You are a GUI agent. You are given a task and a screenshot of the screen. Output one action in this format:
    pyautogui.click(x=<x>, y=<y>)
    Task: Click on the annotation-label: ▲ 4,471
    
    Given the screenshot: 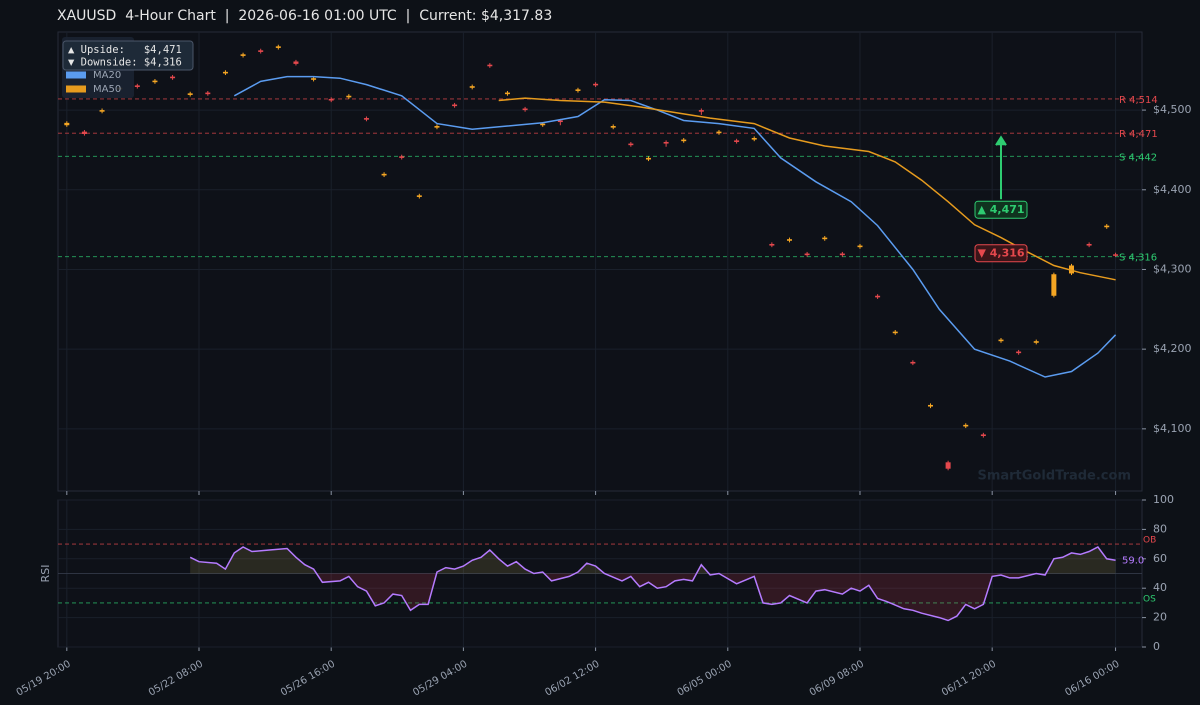 What is the action you would take?
    pyautogui.click(x=1000, y=209)
    